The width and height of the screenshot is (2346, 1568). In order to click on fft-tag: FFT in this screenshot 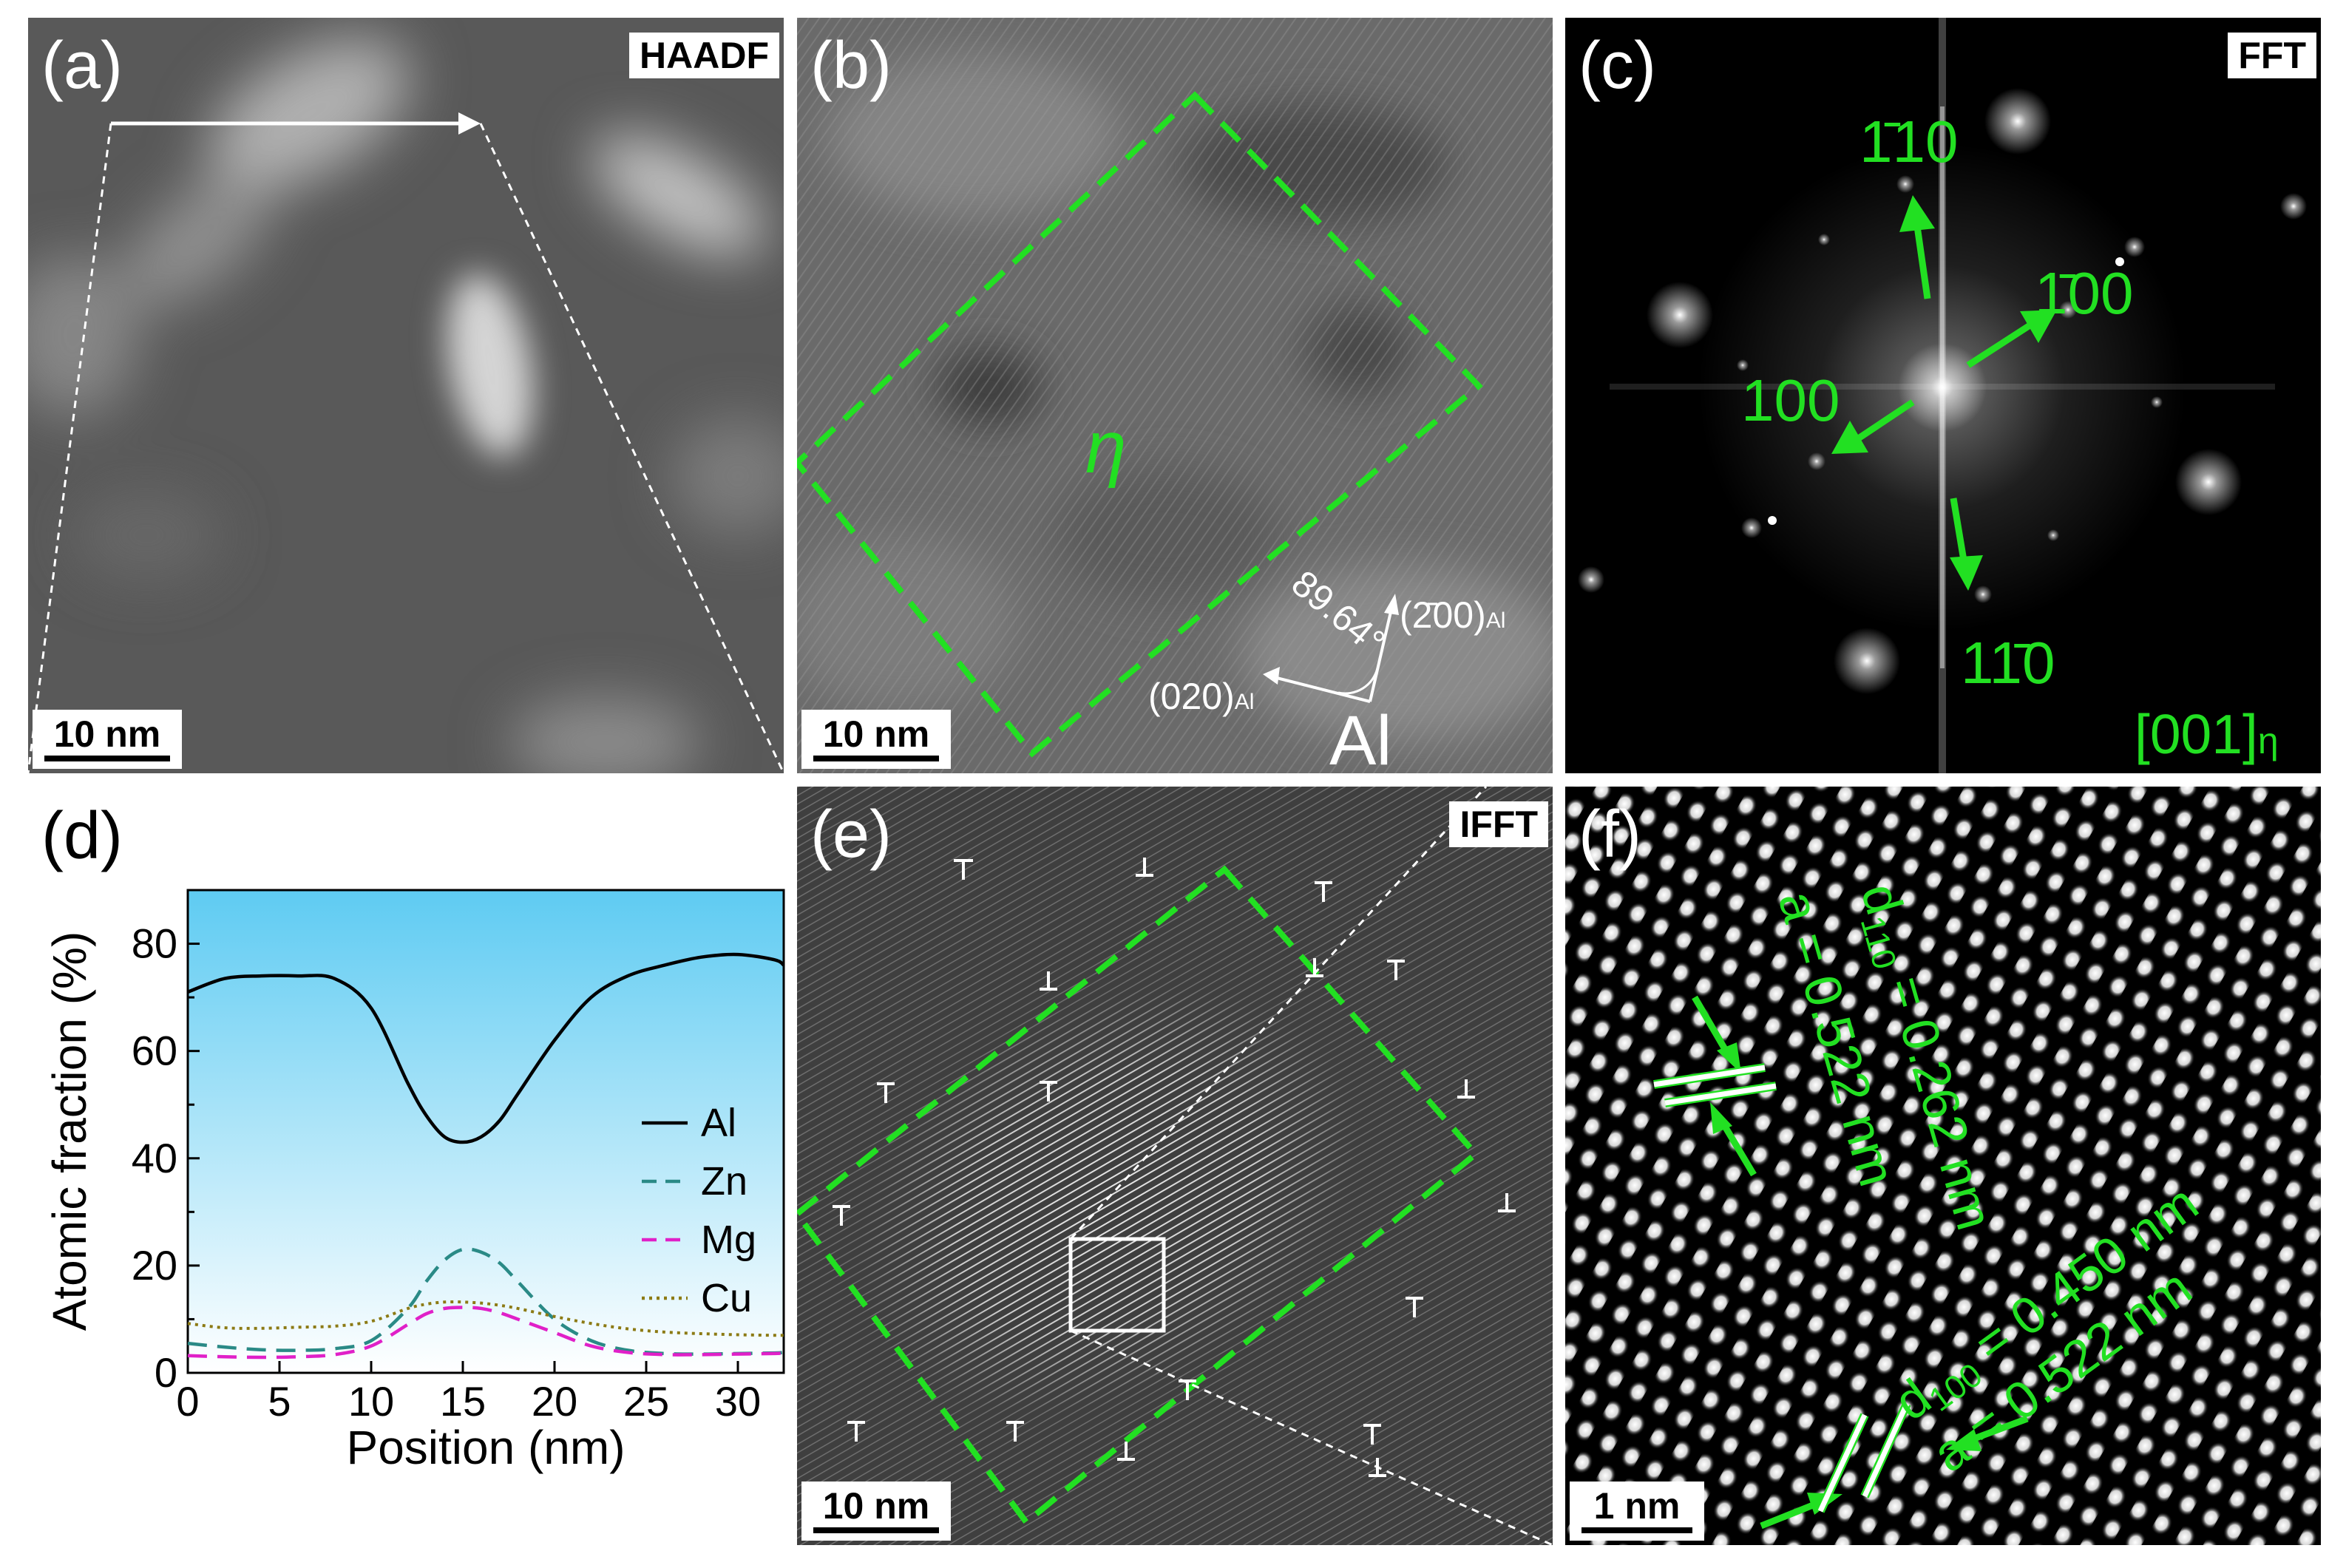, I will do `click(2272, 55)`.